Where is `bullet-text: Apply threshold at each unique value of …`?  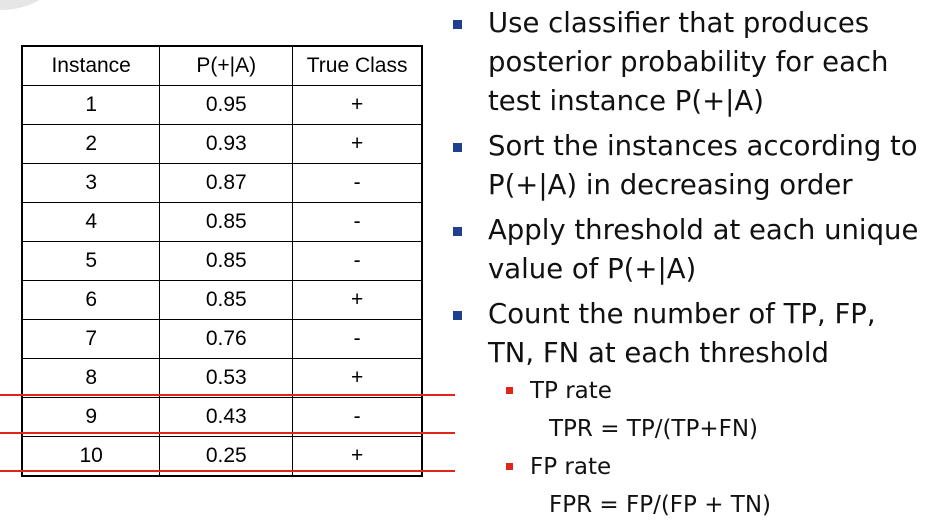
bullet-text: Apply threshold at each unique value of … is located at coordinates (703, 249).